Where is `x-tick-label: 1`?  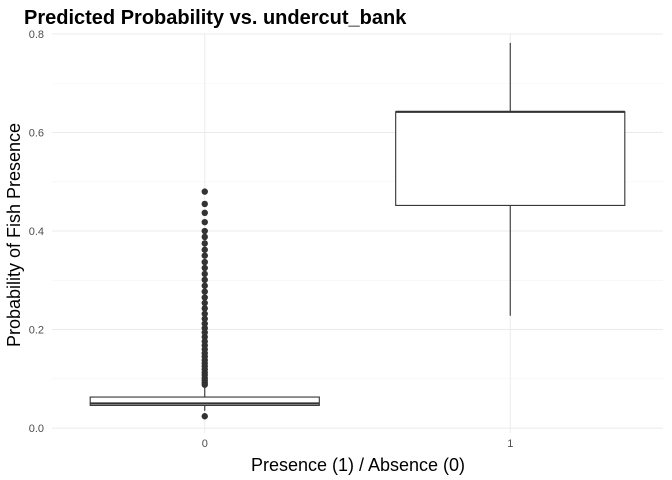
x-tick-label: 1 is located at coordinates (510, 444).